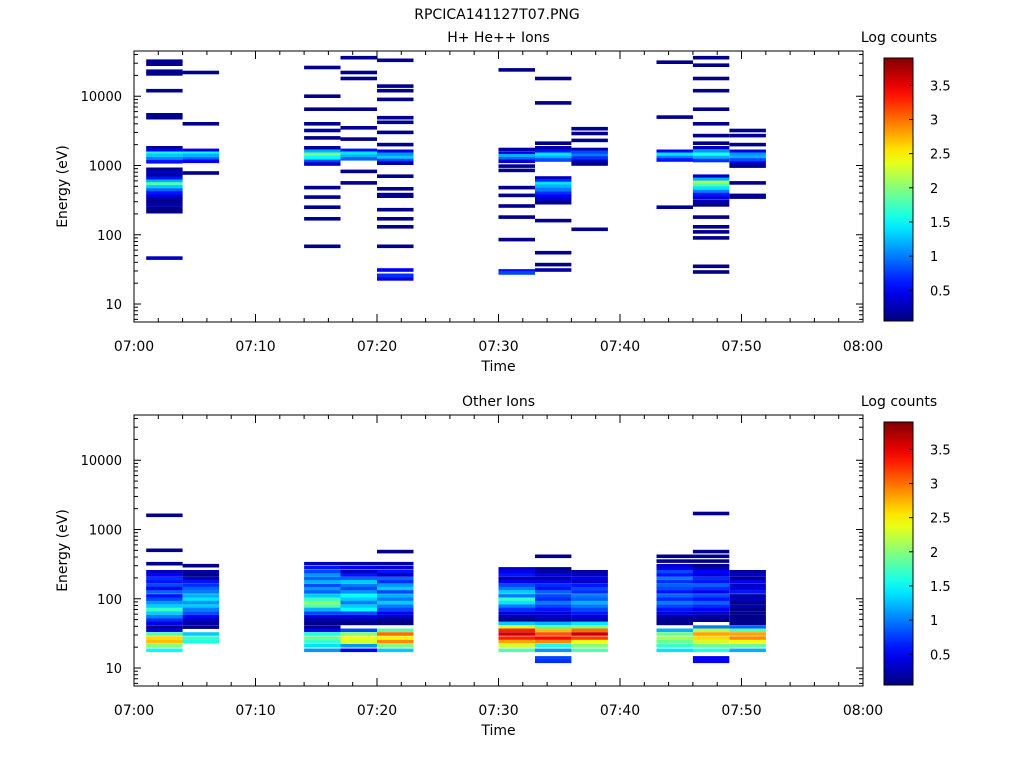  What do you see at coordinates (906, 540) in the screenshot?
I see `colorbar: 0.5 1 1.5 2 2.5 3 3.5 Log counts` at bounding box center [906, 540].